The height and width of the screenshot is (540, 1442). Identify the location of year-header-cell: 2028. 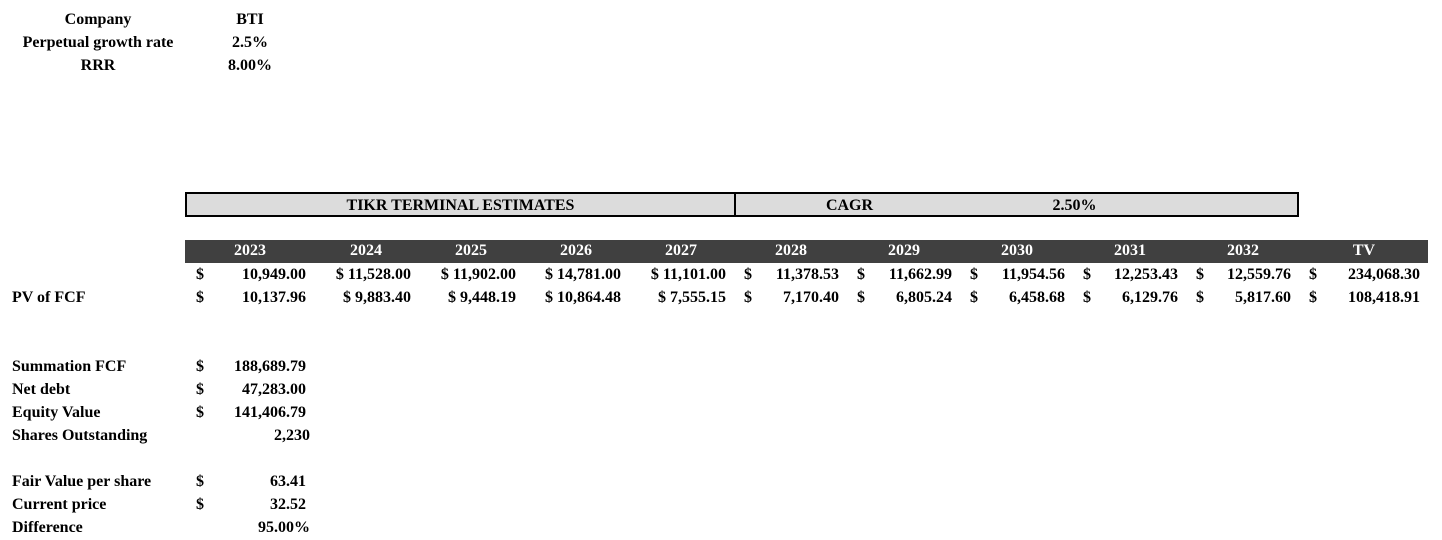
(791, 250).